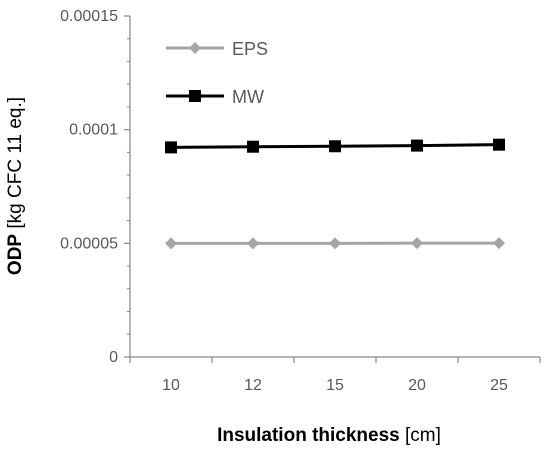 The height and width of the screenshot is (450, 550). I want to click on y-tick-label: 0.00005, so click(89, 243).